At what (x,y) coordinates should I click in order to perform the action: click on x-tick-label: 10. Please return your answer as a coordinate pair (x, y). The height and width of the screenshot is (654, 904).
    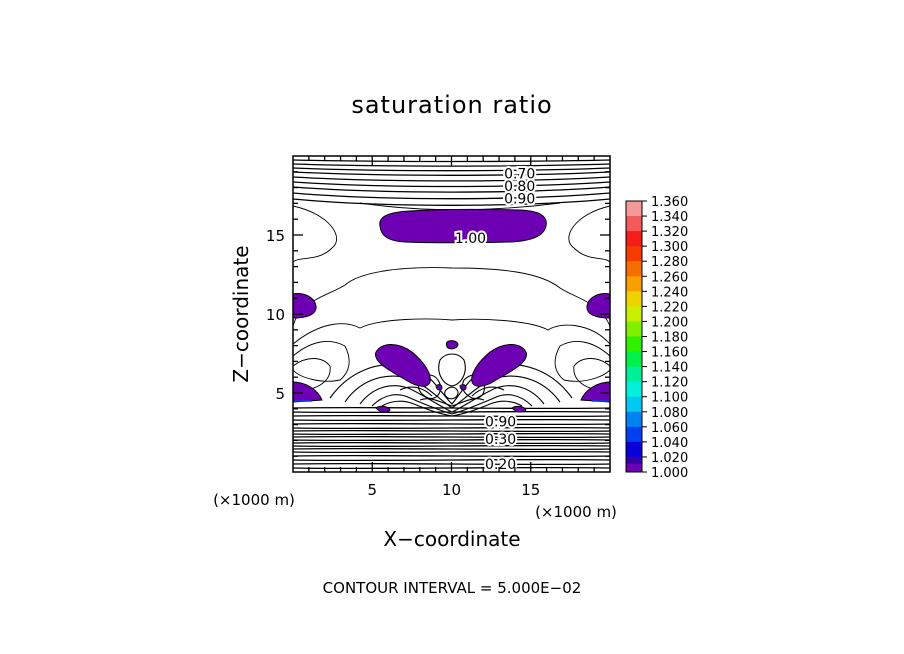
    Looking at the image, I should click on (451, 490).